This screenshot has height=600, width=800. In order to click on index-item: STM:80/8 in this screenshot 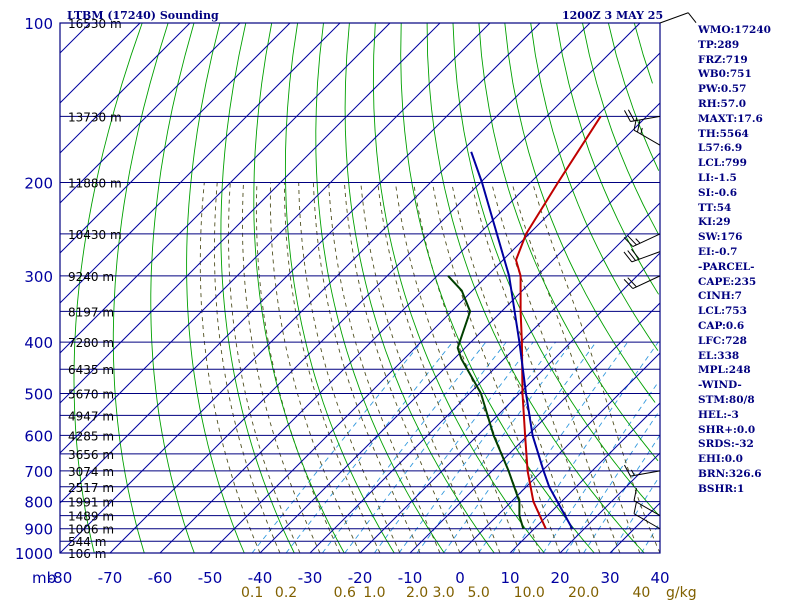, I will do `click(726, 399)`.